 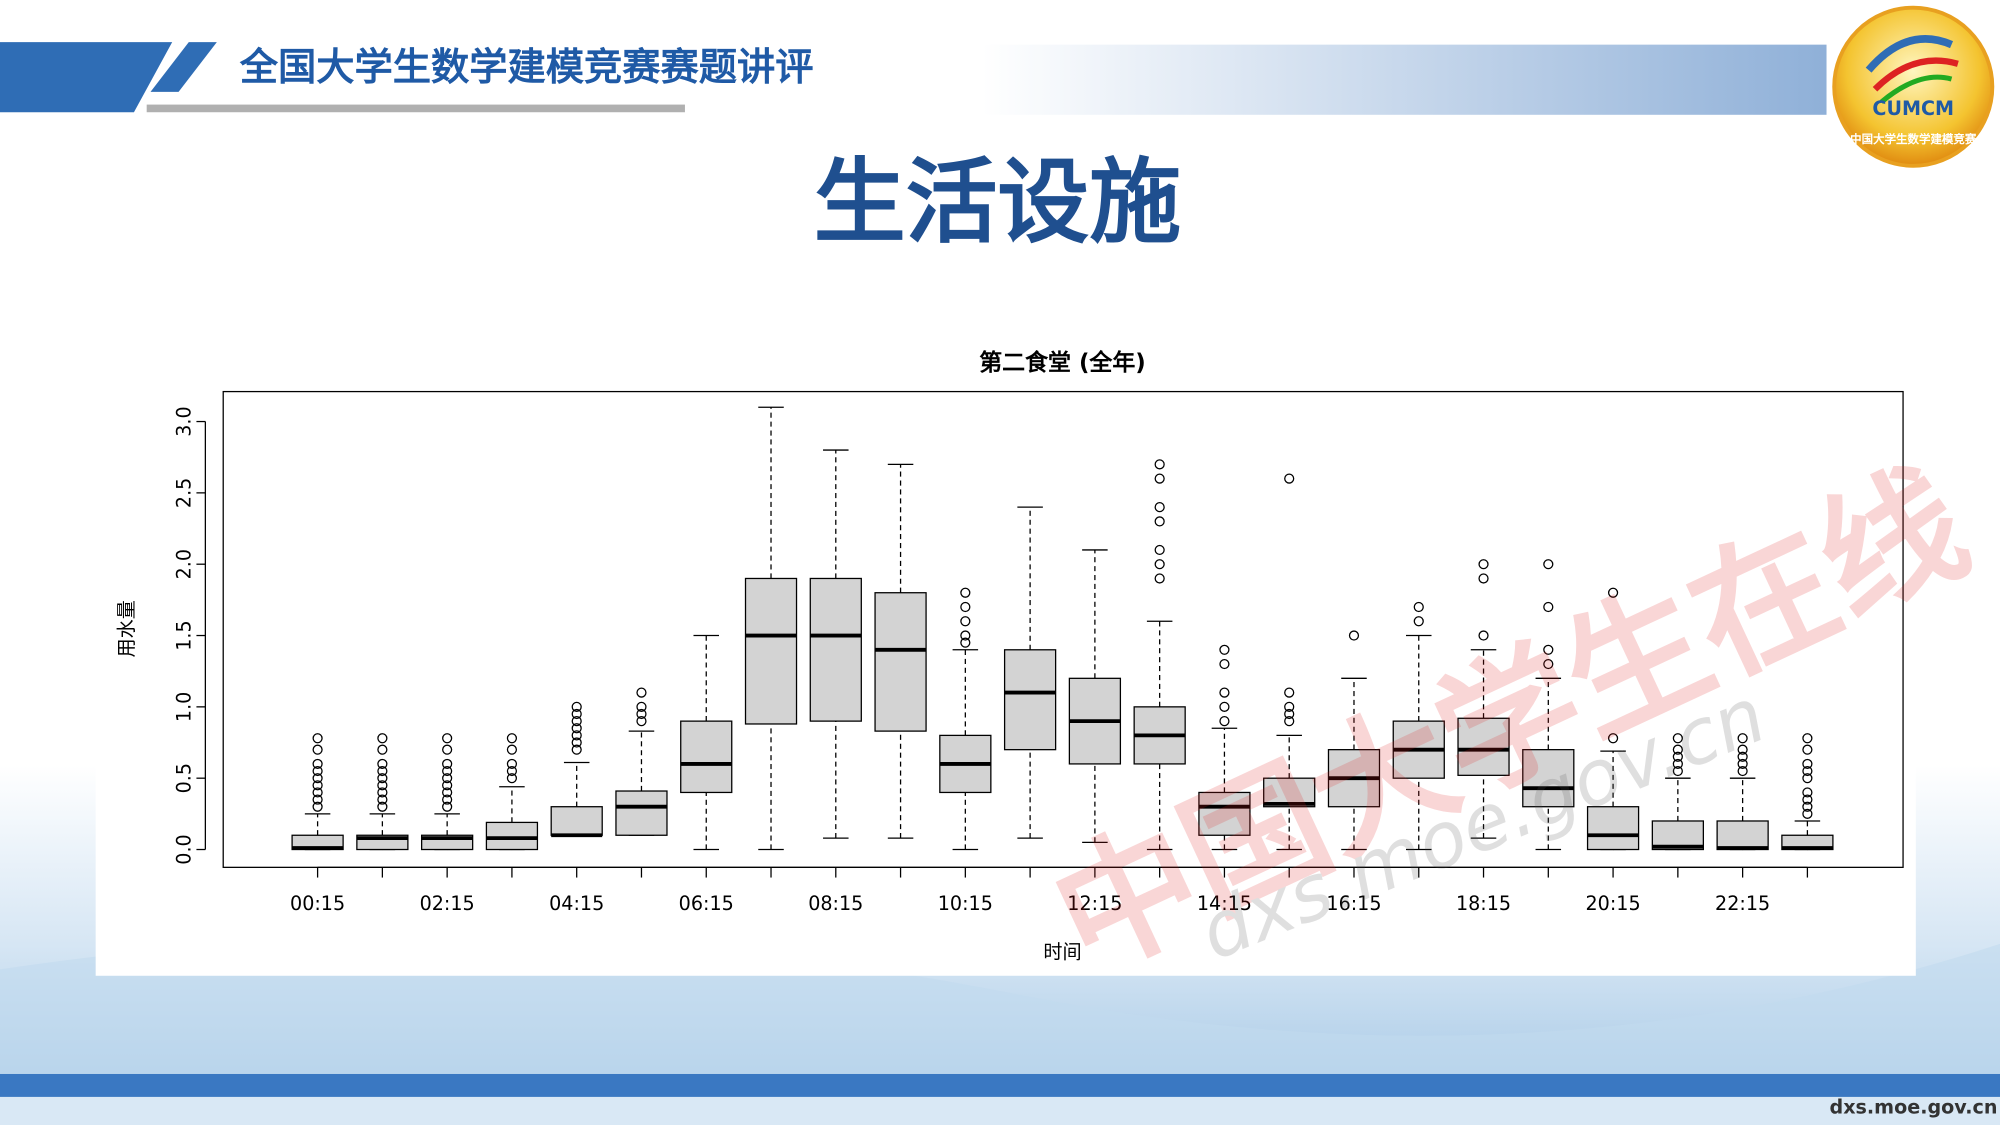 I want to click on logo, so click(x=1913, y=86).